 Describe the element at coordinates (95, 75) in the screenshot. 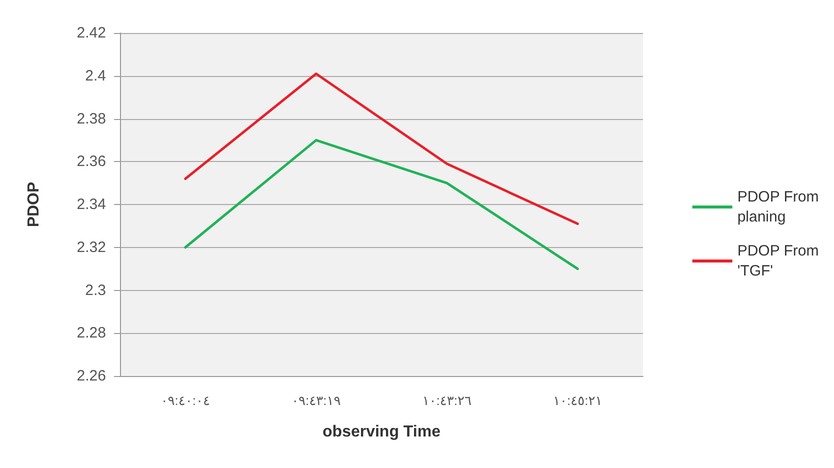

I see `y-tick-label: 2.4` at that location.